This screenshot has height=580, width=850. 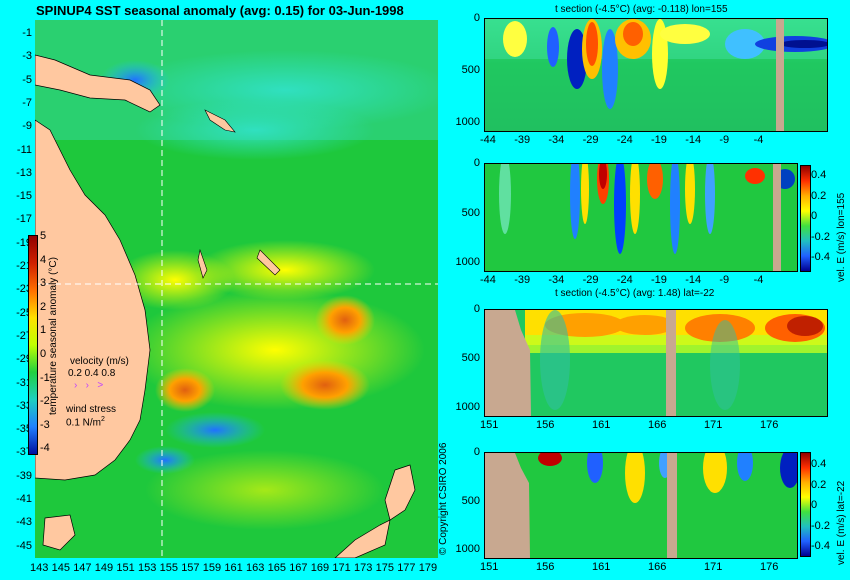 What do you see at coordinates (168, 568) in the screenshot?
I see `lon-tick-label: 155` at bounding box center [168, 568].